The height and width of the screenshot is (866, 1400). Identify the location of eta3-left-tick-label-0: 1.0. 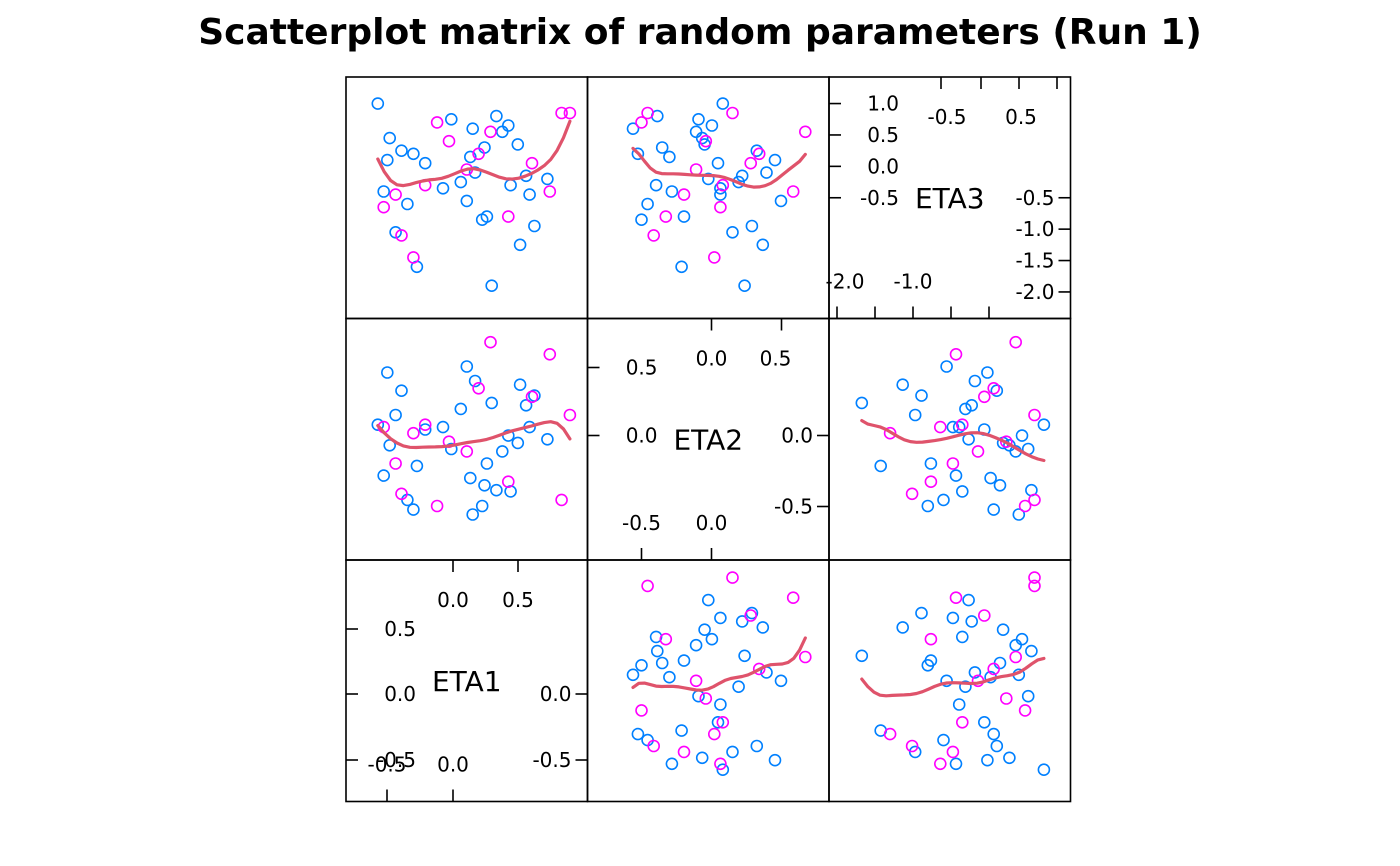
(883, 104).